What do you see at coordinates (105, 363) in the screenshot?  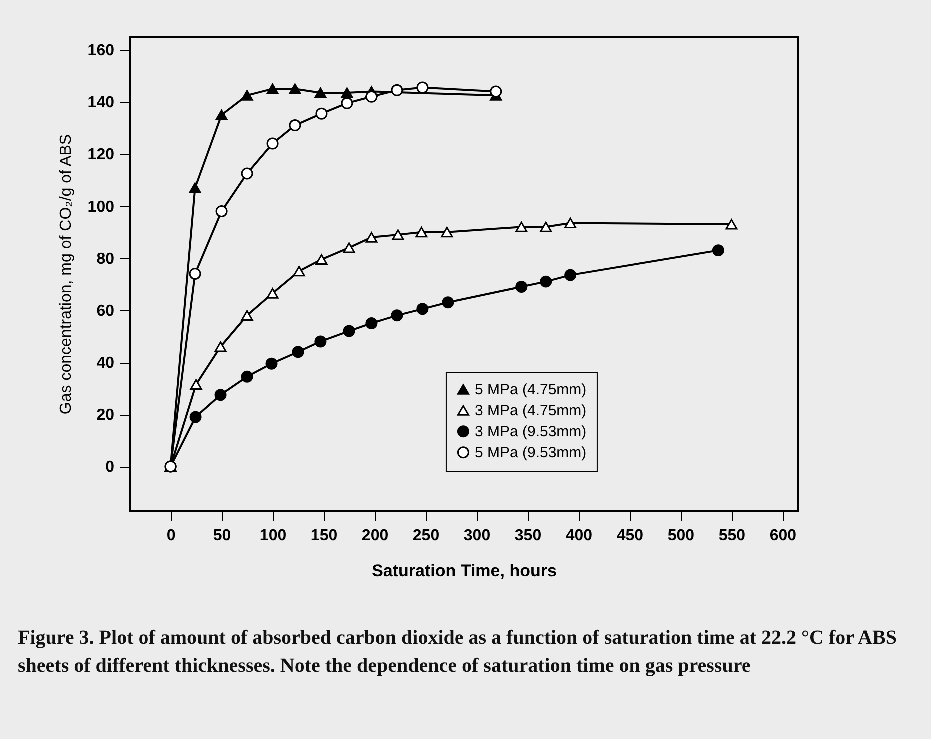 I see `y-tick-label: 40` at bounding box center [105, 363].